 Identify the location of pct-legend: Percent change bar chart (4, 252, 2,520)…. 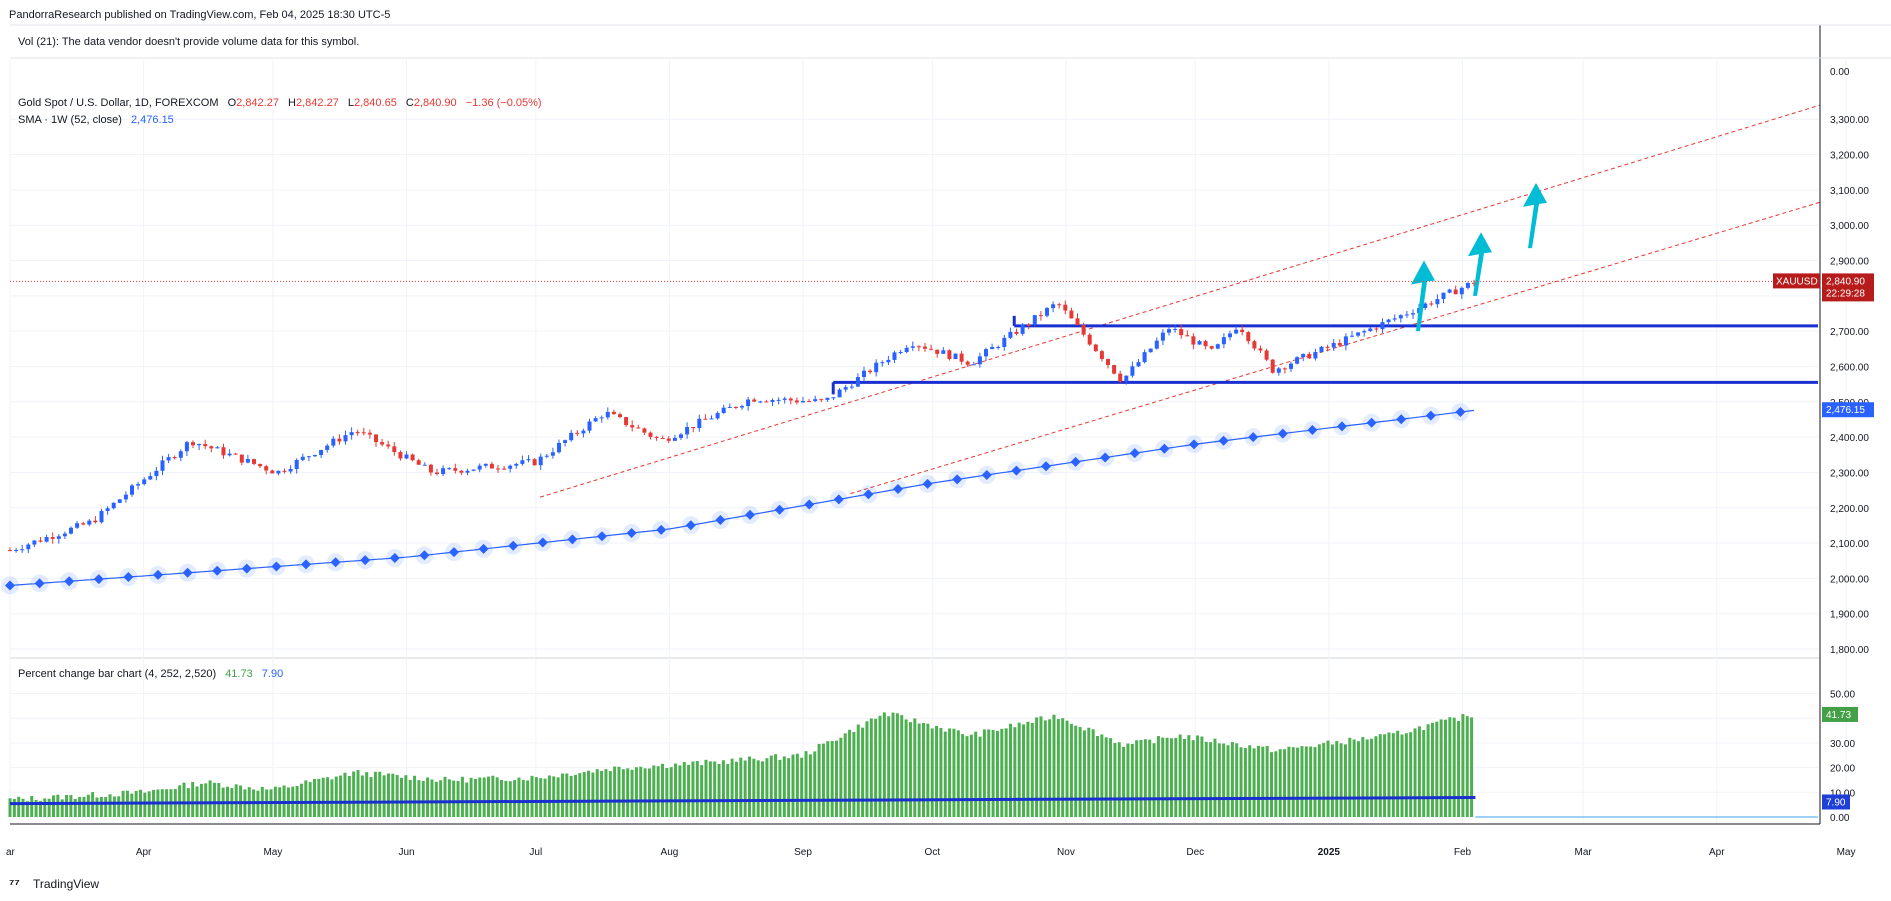
(150, 674).